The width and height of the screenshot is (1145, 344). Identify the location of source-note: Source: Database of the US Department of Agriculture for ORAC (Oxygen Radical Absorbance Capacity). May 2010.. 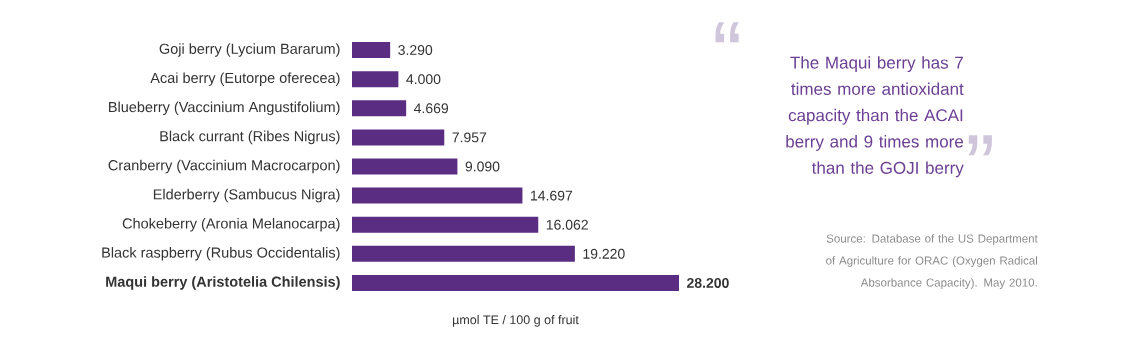
(932, 261).